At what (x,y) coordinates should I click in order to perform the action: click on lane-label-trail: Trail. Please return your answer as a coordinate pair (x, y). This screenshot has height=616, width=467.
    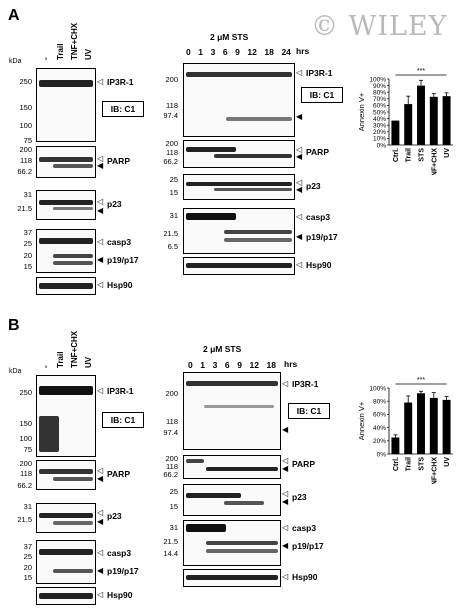
    Looking at the image, I should click on (60, 359).